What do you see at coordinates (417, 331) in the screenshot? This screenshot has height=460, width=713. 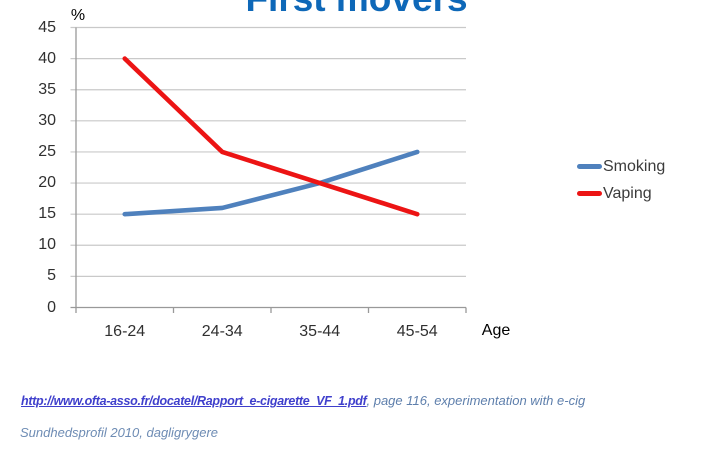 I see `x-axis-tick-label: 45-54` at bounding box center [417, 331].